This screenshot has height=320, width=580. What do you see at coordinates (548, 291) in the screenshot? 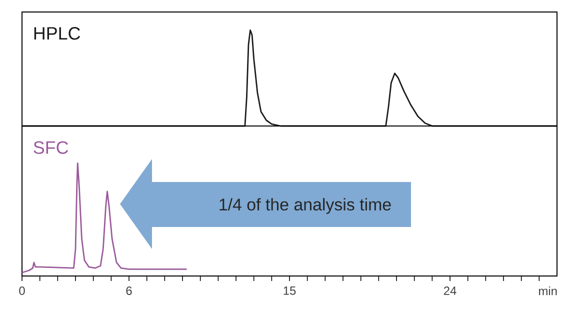
I see `x-axis-title: min` at bounding box center [548, 291].